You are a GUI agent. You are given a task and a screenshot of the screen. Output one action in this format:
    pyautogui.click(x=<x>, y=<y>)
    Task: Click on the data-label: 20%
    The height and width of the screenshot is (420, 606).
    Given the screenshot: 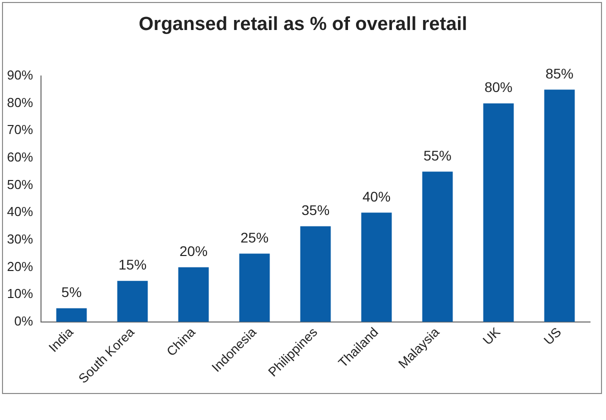 What is the action you would take?
    pyautogui.click(x=194, y=251)
    